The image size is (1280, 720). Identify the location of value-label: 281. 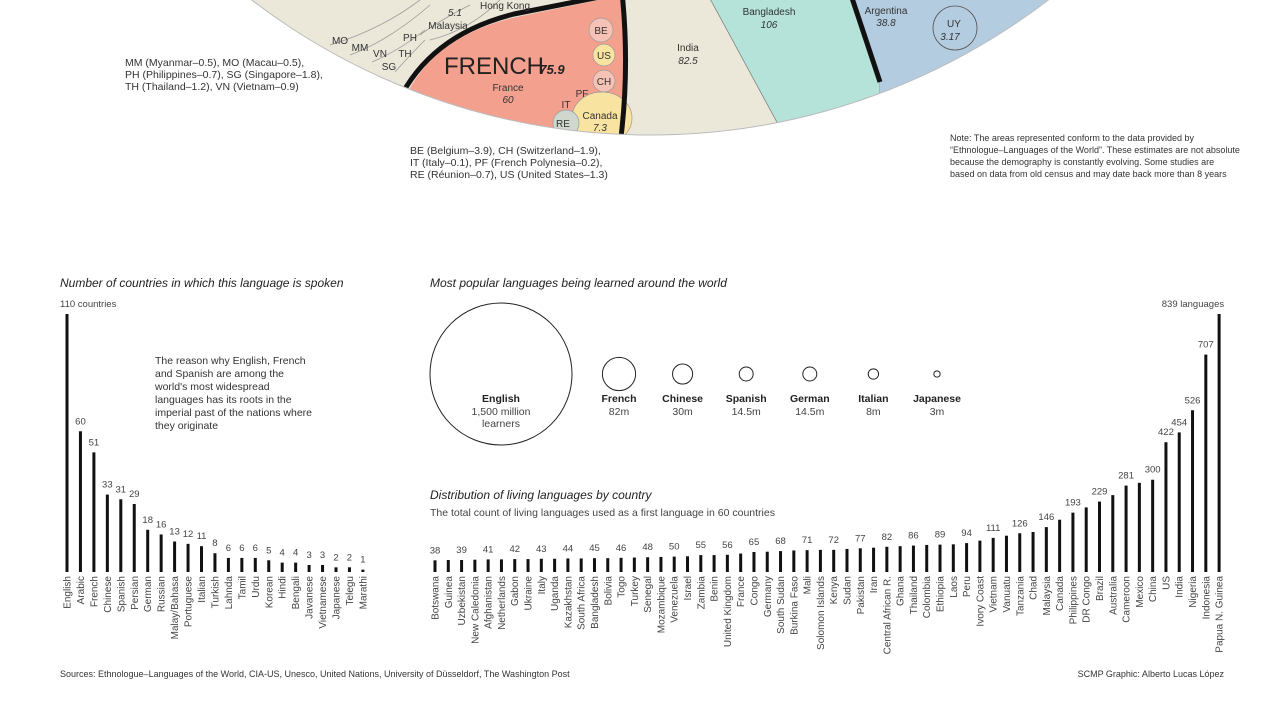
(1126, 476).